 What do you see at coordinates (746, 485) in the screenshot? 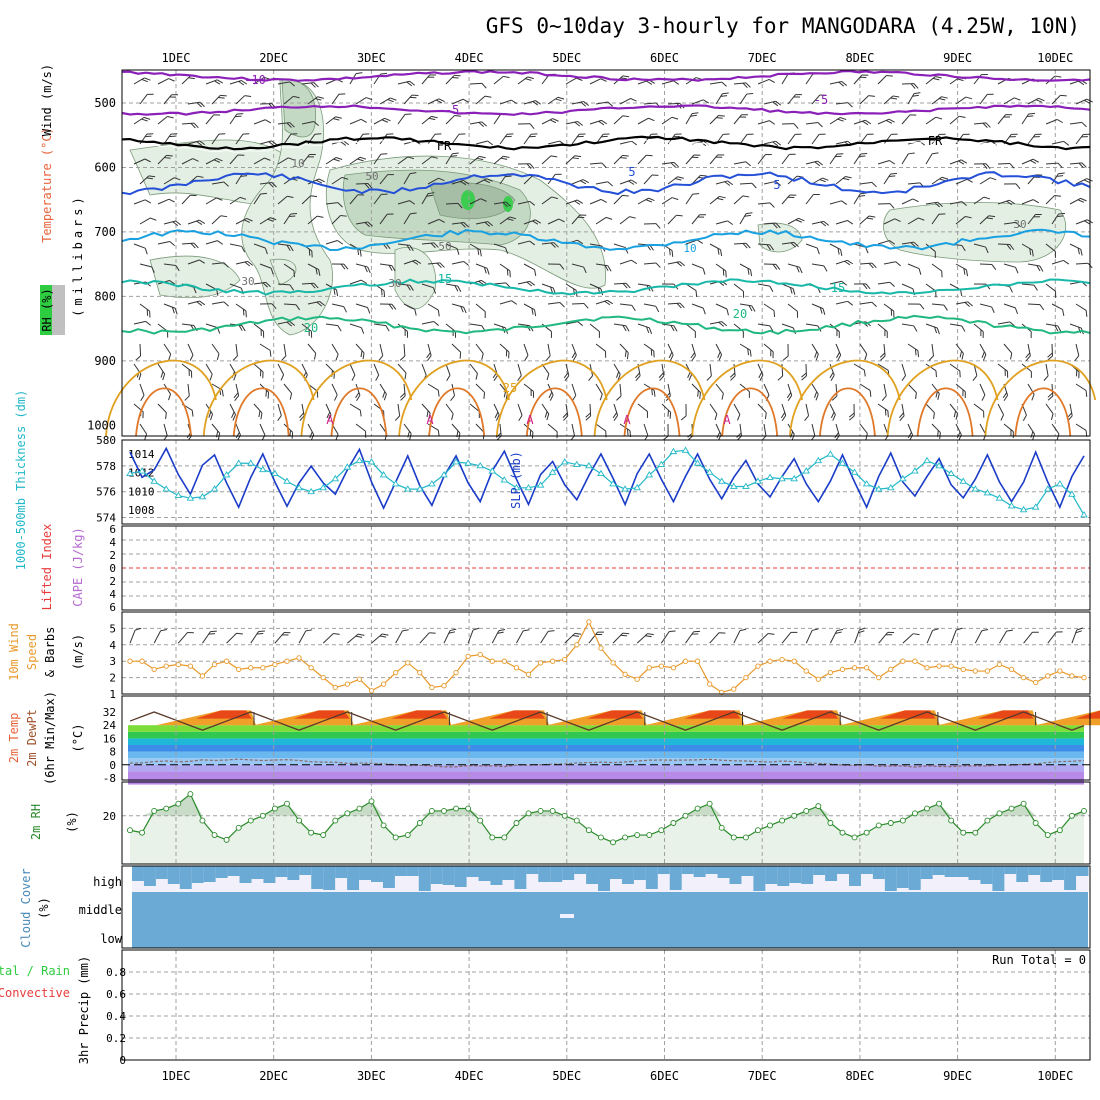
I see `thickness-point` at bounding box center [746, 485].